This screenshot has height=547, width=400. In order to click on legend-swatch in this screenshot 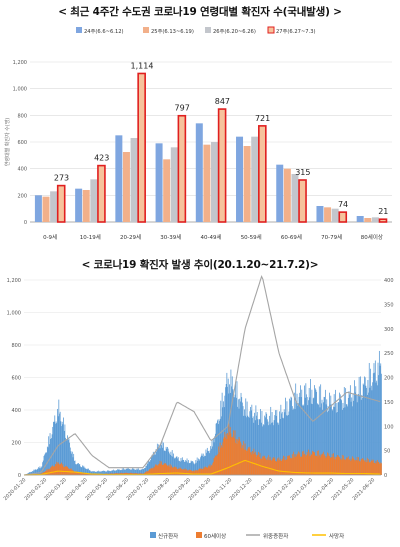, I will do `click(146, 30)`.